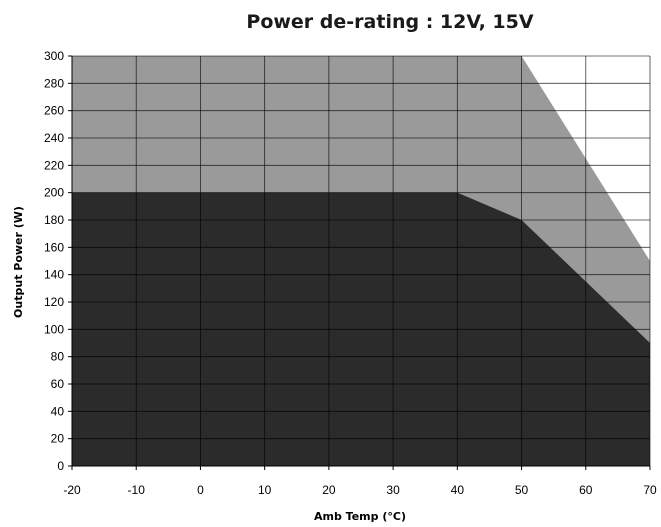 This screenshot has height=527, width=661. I want to click on x-tick-label: 70, so click(650, 490).